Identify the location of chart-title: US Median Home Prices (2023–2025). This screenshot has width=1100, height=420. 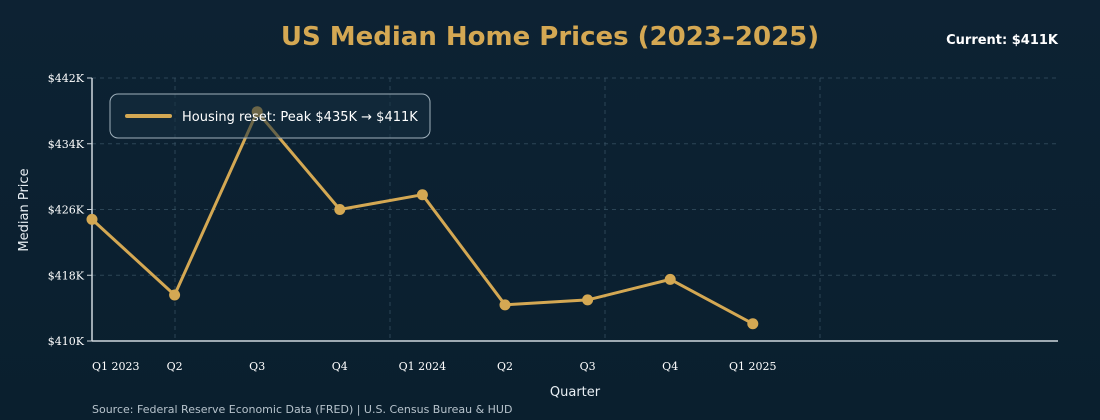
(550, 37).